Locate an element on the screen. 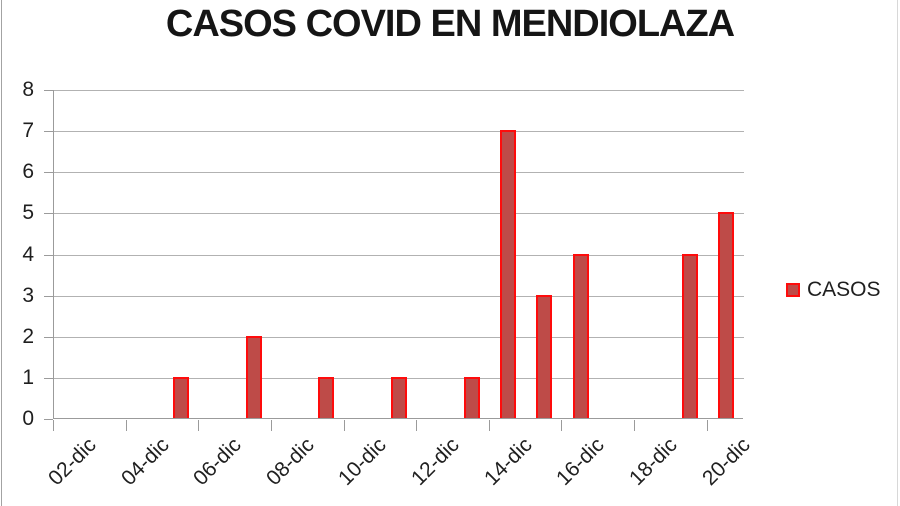 The width and height of the screenshot is (900, 506). x-axis-label: 02-dic is located at coordinates (72, 462).